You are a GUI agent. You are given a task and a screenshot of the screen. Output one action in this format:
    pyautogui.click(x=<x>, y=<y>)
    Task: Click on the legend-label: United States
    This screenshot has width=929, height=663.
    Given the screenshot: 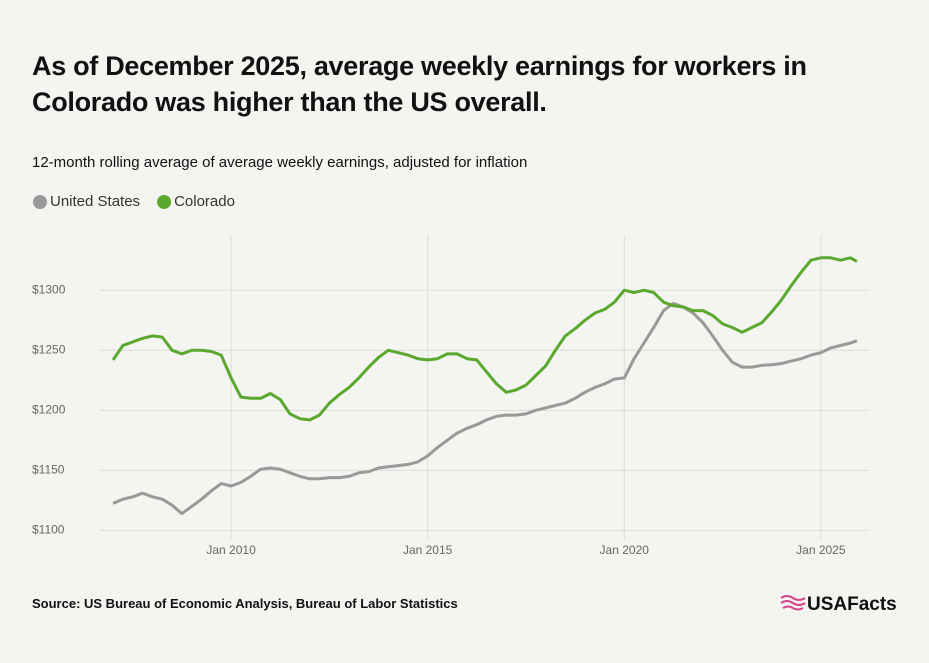 What is the action you would take?
    pyautogui.click(x=95, y=201)
    